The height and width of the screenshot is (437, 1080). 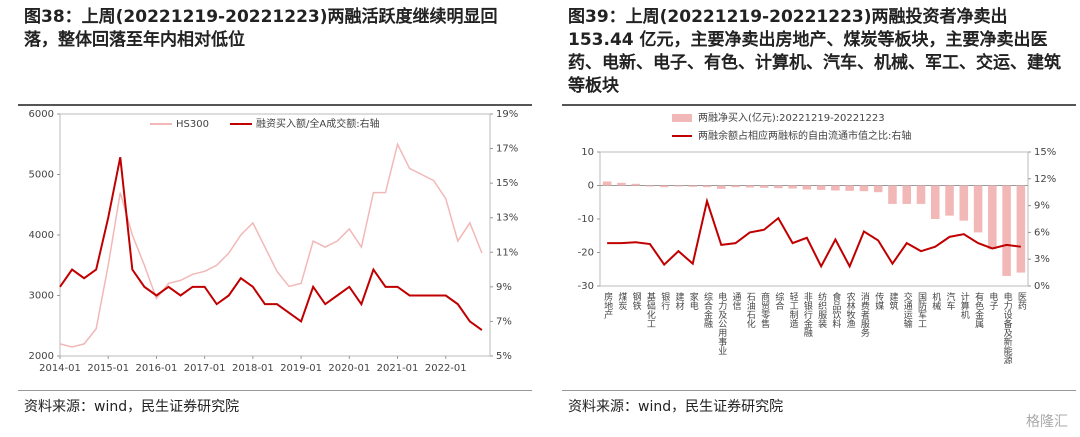 I want to click on x-tick-label: 2016-01, so click(x=157, y=368).